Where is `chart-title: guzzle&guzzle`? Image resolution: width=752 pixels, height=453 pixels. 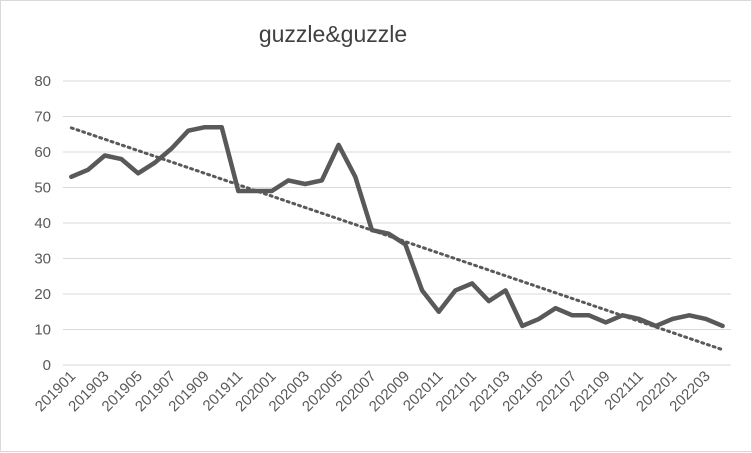 chart-title: guzzle&guzzle is located at coordinates (333, 34).